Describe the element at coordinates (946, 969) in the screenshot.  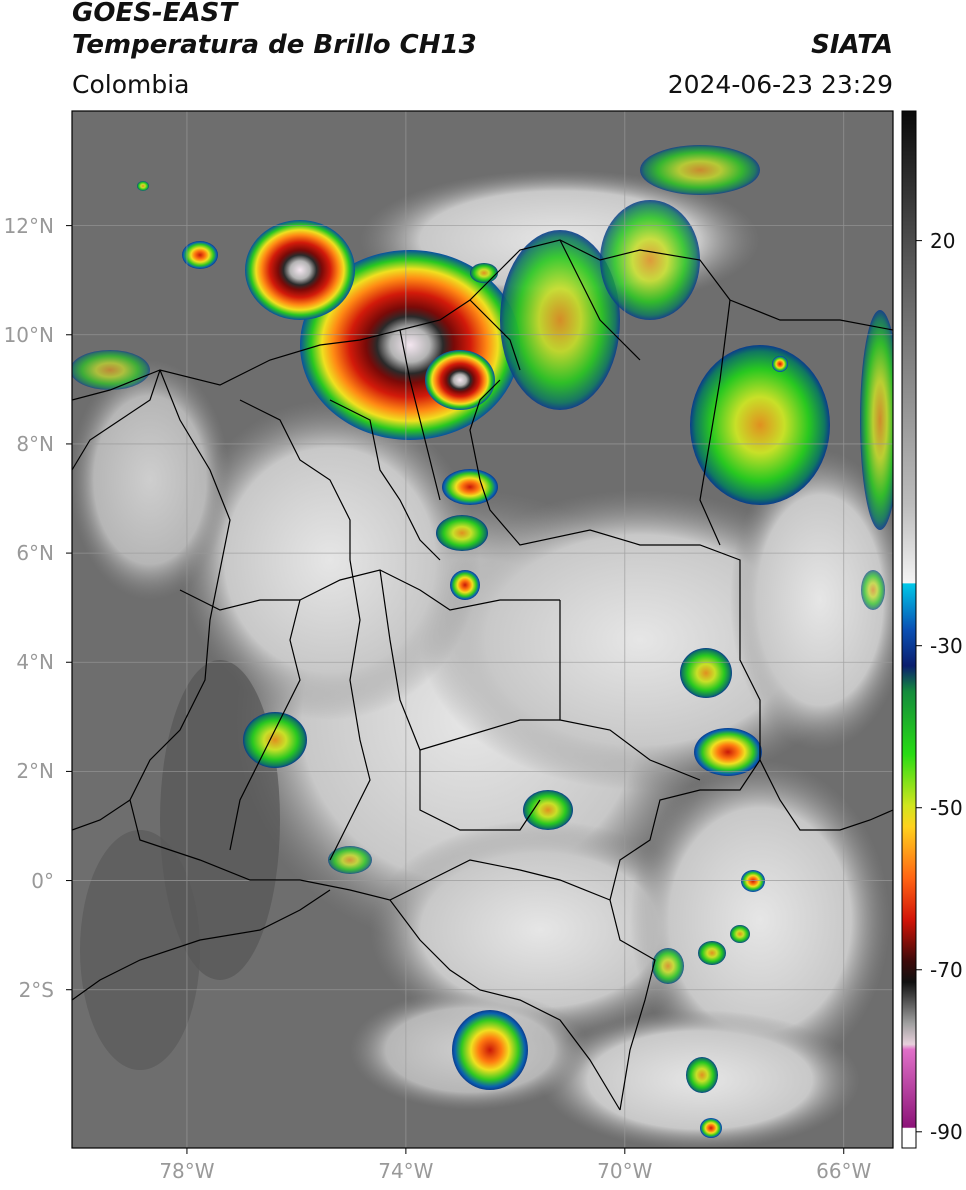
I see `colorbar-label-minus70: -70` at that location.